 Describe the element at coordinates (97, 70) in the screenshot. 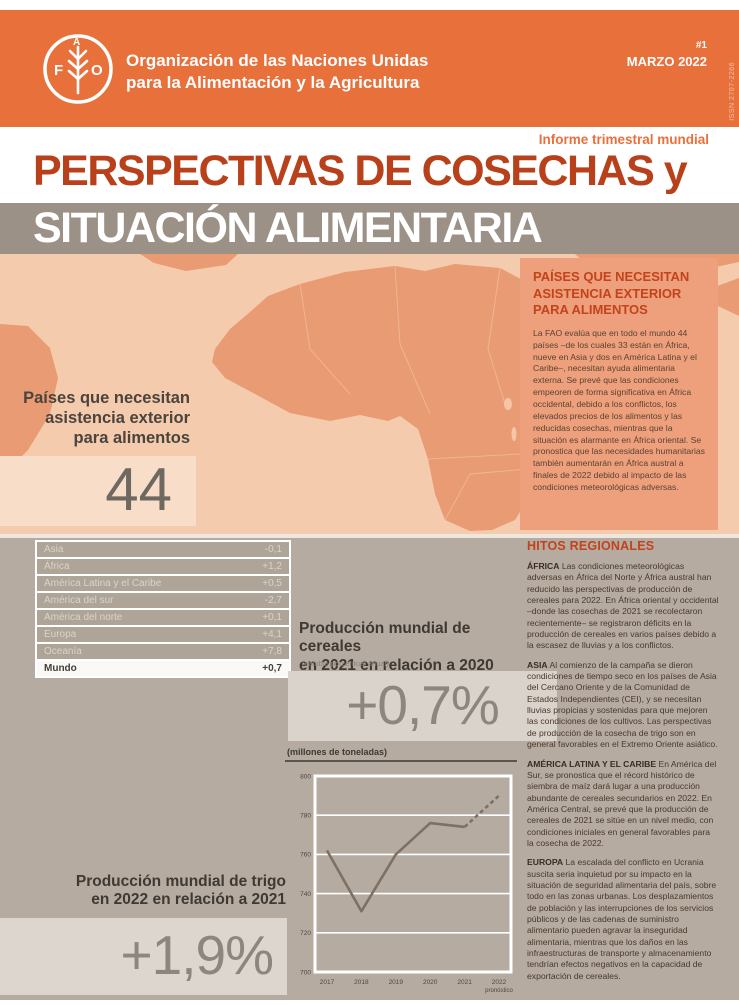

I see `svg-text: O` at that location.